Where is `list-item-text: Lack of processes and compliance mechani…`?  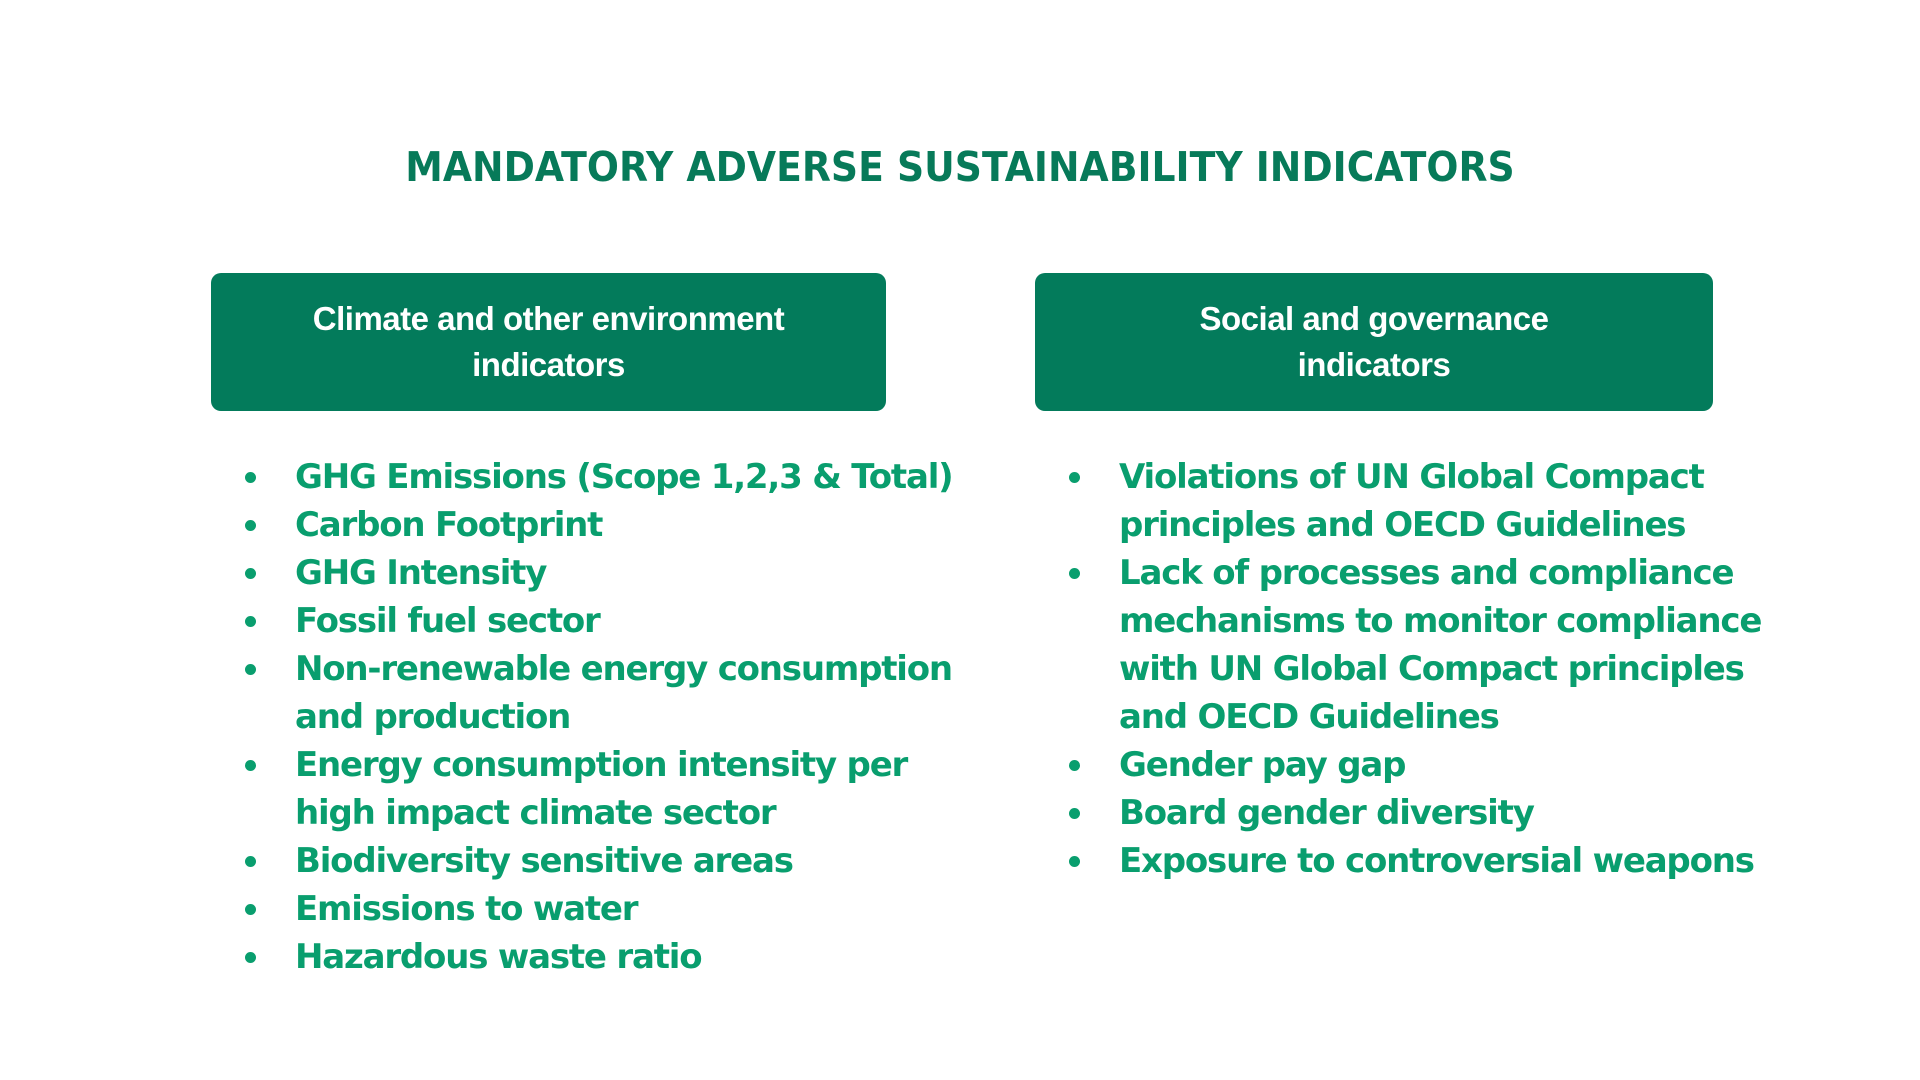
list-item-text: Lack of processes and compliance mechani… is located at coordinates (1440, 645).